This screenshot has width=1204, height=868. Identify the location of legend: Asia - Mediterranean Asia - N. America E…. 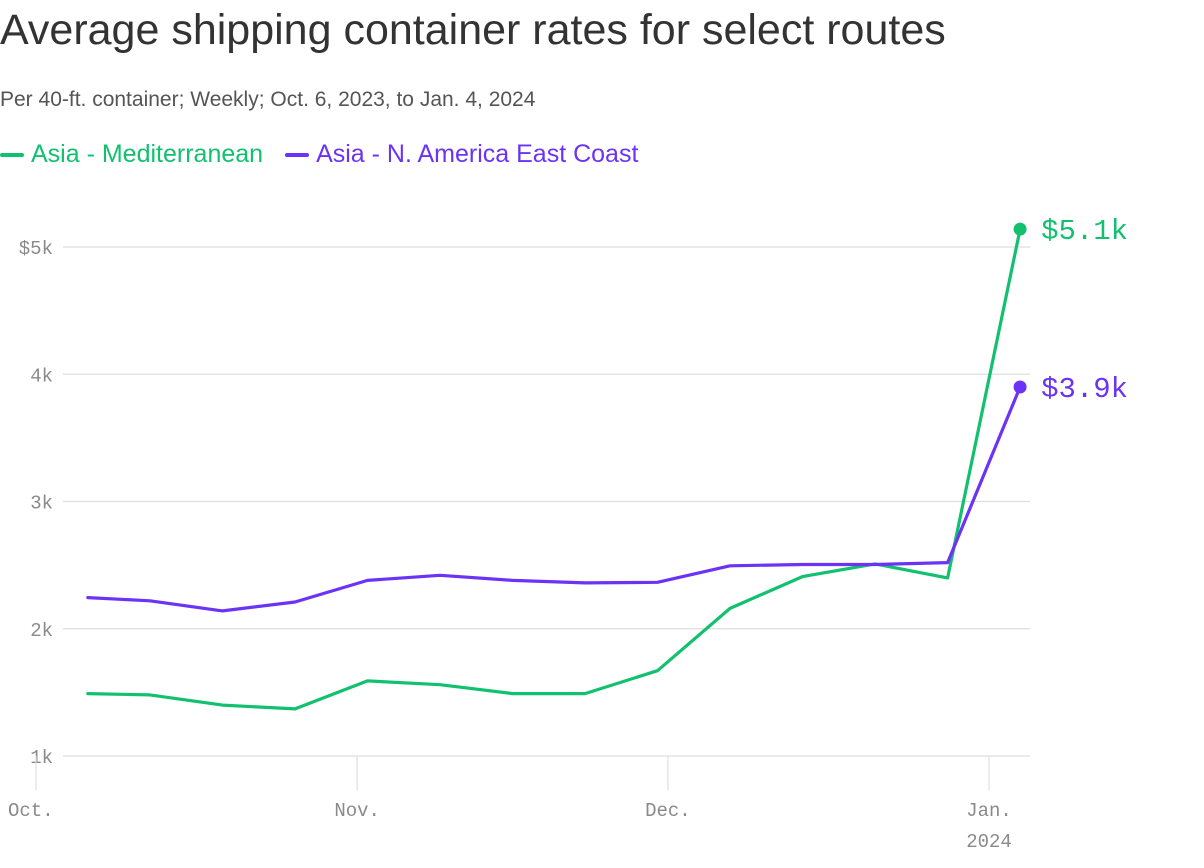
(319, 154).